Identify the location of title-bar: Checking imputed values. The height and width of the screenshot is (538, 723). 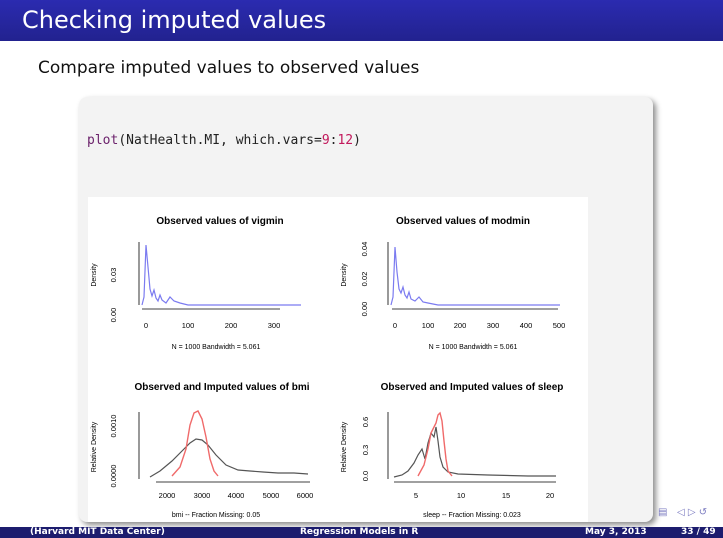
(361, 20).